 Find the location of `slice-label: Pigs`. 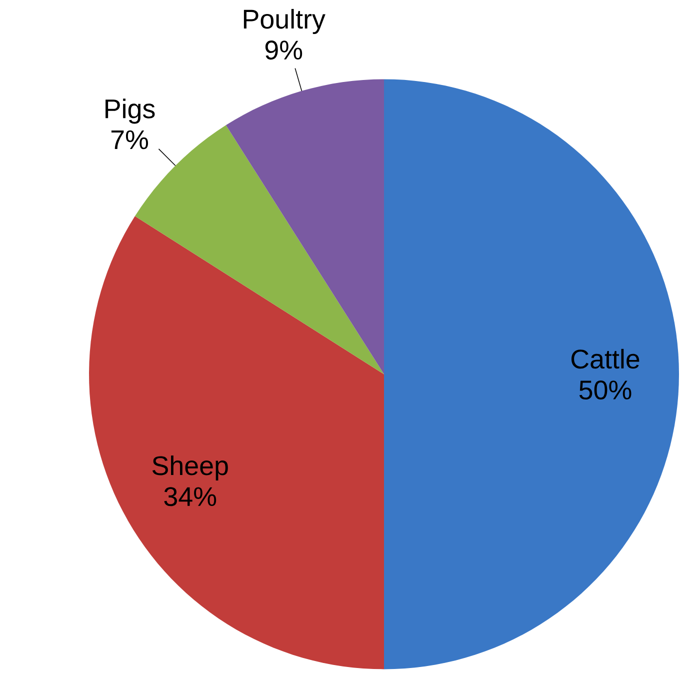

slice-label: Pigs is located at coordinates (130, 111).